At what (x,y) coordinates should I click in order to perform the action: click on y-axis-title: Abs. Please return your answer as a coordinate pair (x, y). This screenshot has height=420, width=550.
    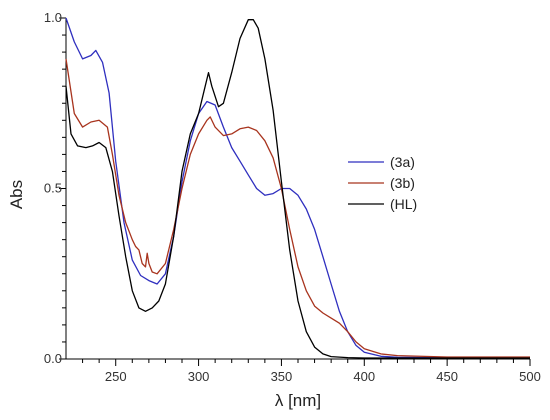
    Looking at the image, I should click on (16, 194).